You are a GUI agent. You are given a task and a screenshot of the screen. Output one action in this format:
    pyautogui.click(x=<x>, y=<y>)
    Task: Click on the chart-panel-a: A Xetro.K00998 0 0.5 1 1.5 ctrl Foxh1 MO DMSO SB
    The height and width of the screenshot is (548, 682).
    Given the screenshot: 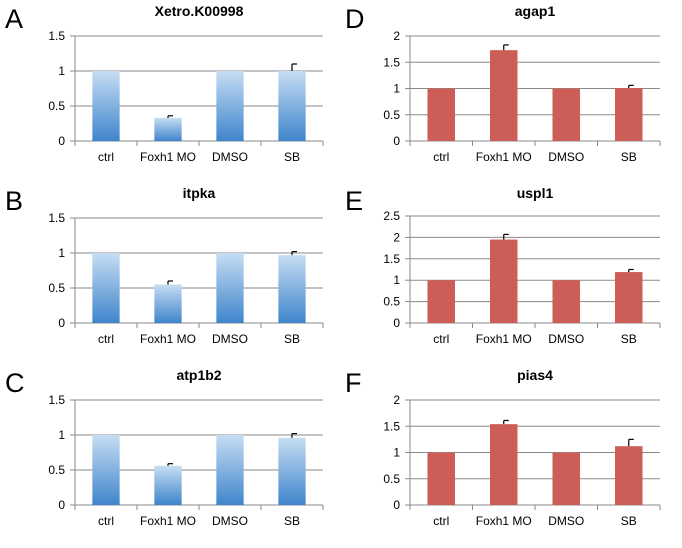 What is the action you would take?
    pyautogui.click(x=164, y=83)
    